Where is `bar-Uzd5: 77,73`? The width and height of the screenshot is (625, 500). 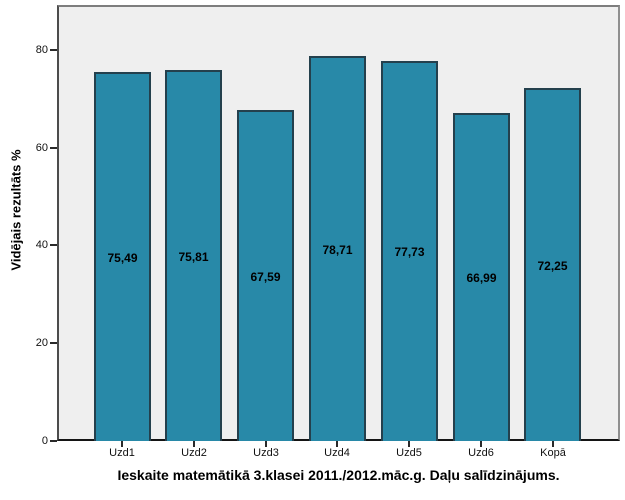 bar-Uzd5: 77,73 is located at coordinates (409, 251).